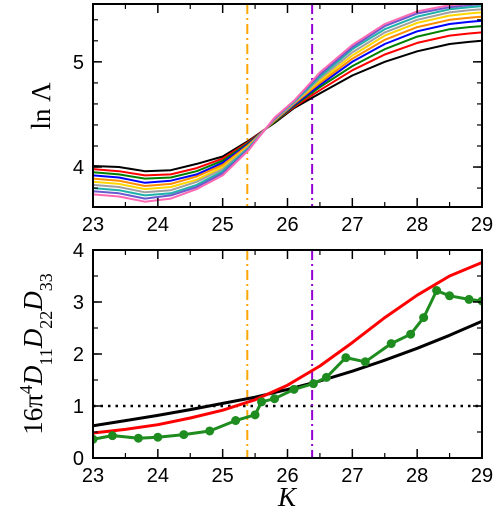 This screenshot has width=498, height=515. I want to click on bottom-xtick-label-29: 29, so click(482, 476).